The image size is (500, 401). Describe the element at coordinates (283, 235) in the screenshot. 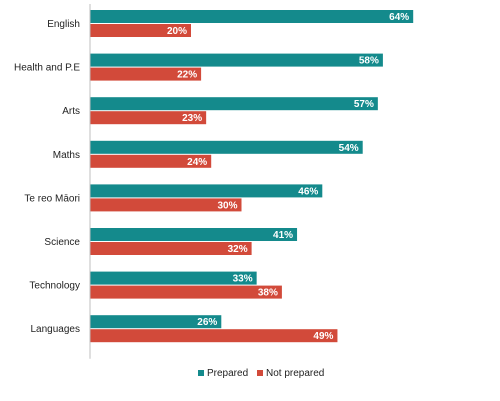

I see `data-label: 41%` at that location.